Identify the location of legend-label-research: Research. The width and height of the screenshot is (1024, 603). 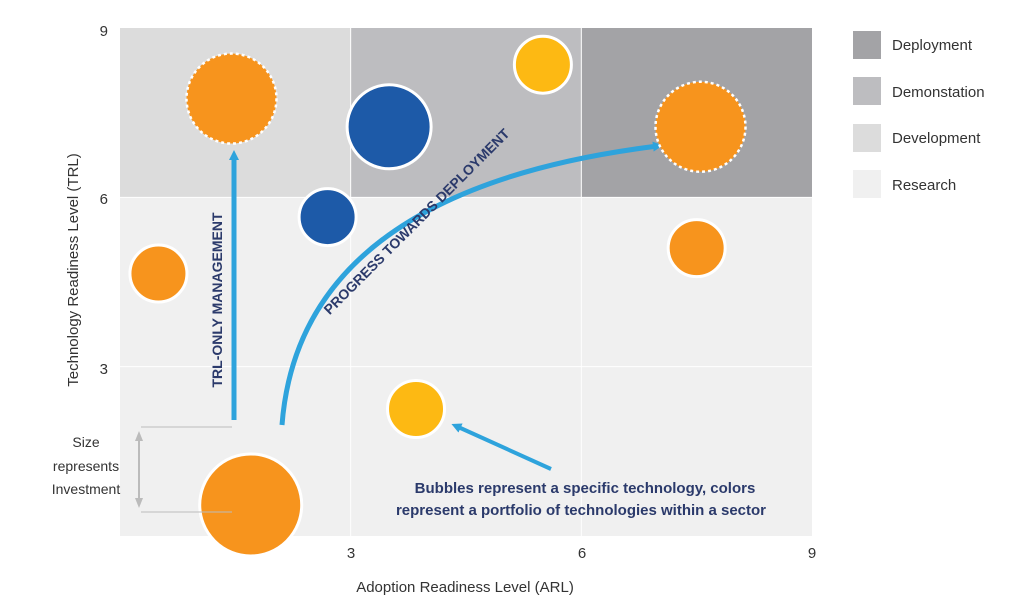
(924, 185).